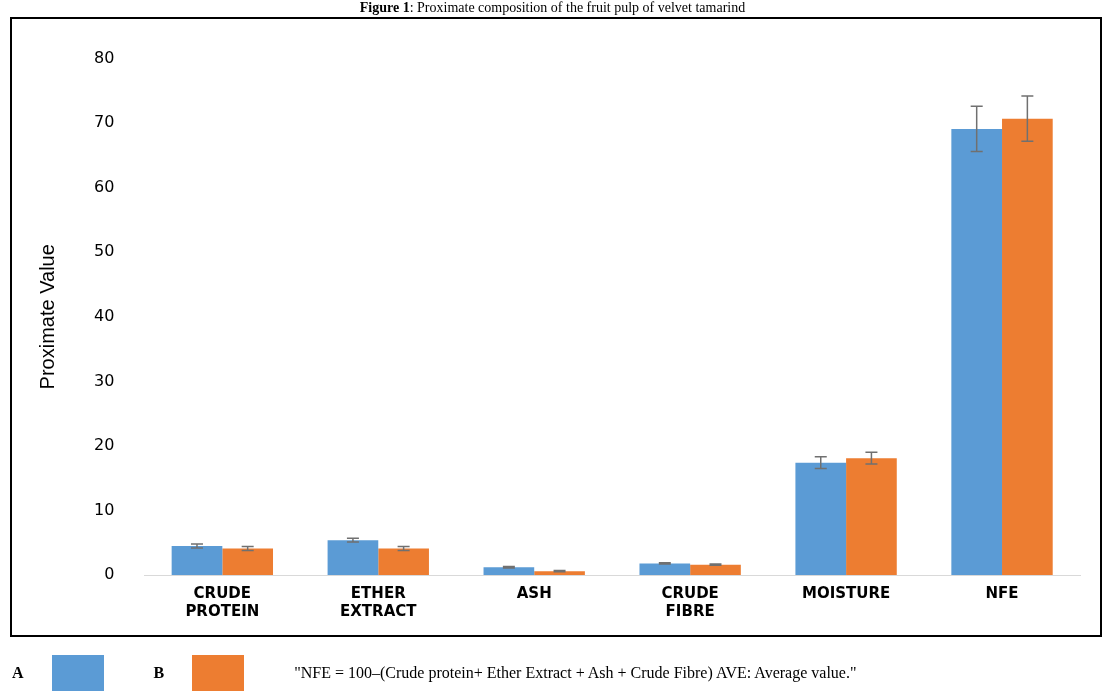 The height and width of the screenshot is (695, 1105). I want to click on y-tick-label: 80, so click(104, 57).